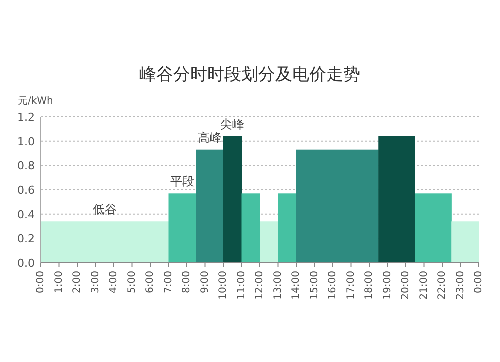  What do you see at coordinates (77, 282) in the screenshot?
I see `x-tick-label: 2:00` at bounding box center [77, 282].